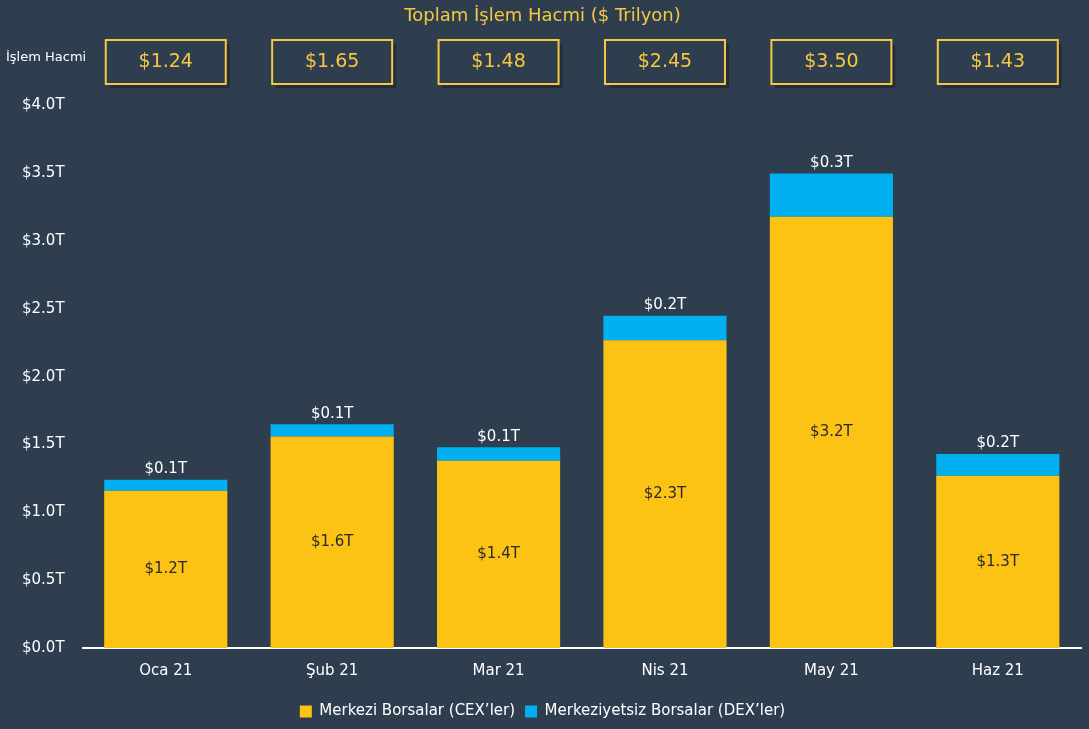 This screenshot has width=1089, height=729. Describe the element at coordinates (165, 59) in the screenshot. I see `text: $1.24` at that location.